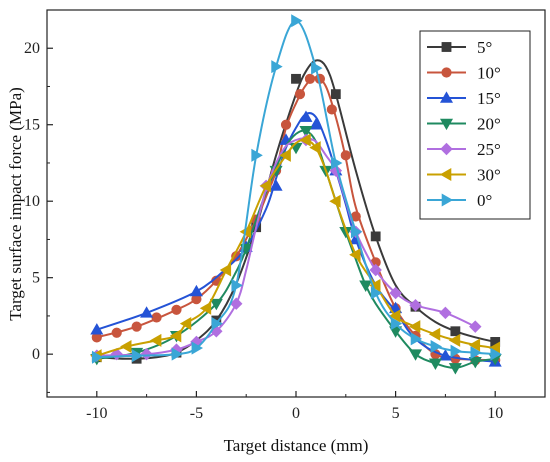 The width and height of the screenshot is (550, 462). I want to click on legend: 5° 10° 15° 20° 25° 30° 0°, so click(475, 125).